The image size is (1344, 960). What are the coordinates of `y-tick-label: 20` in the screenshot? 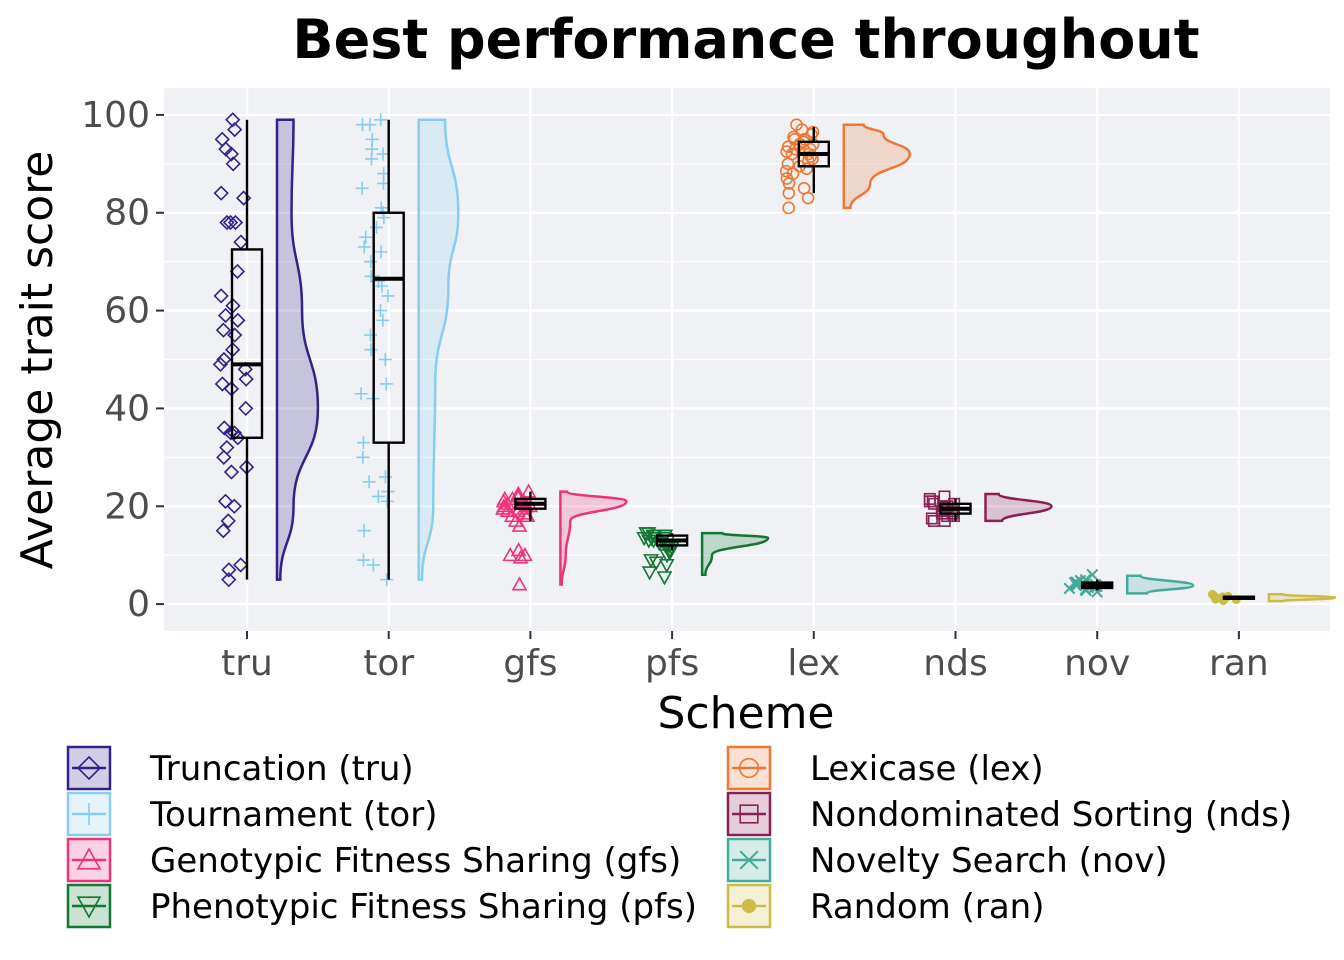 It's located at (127, 506).